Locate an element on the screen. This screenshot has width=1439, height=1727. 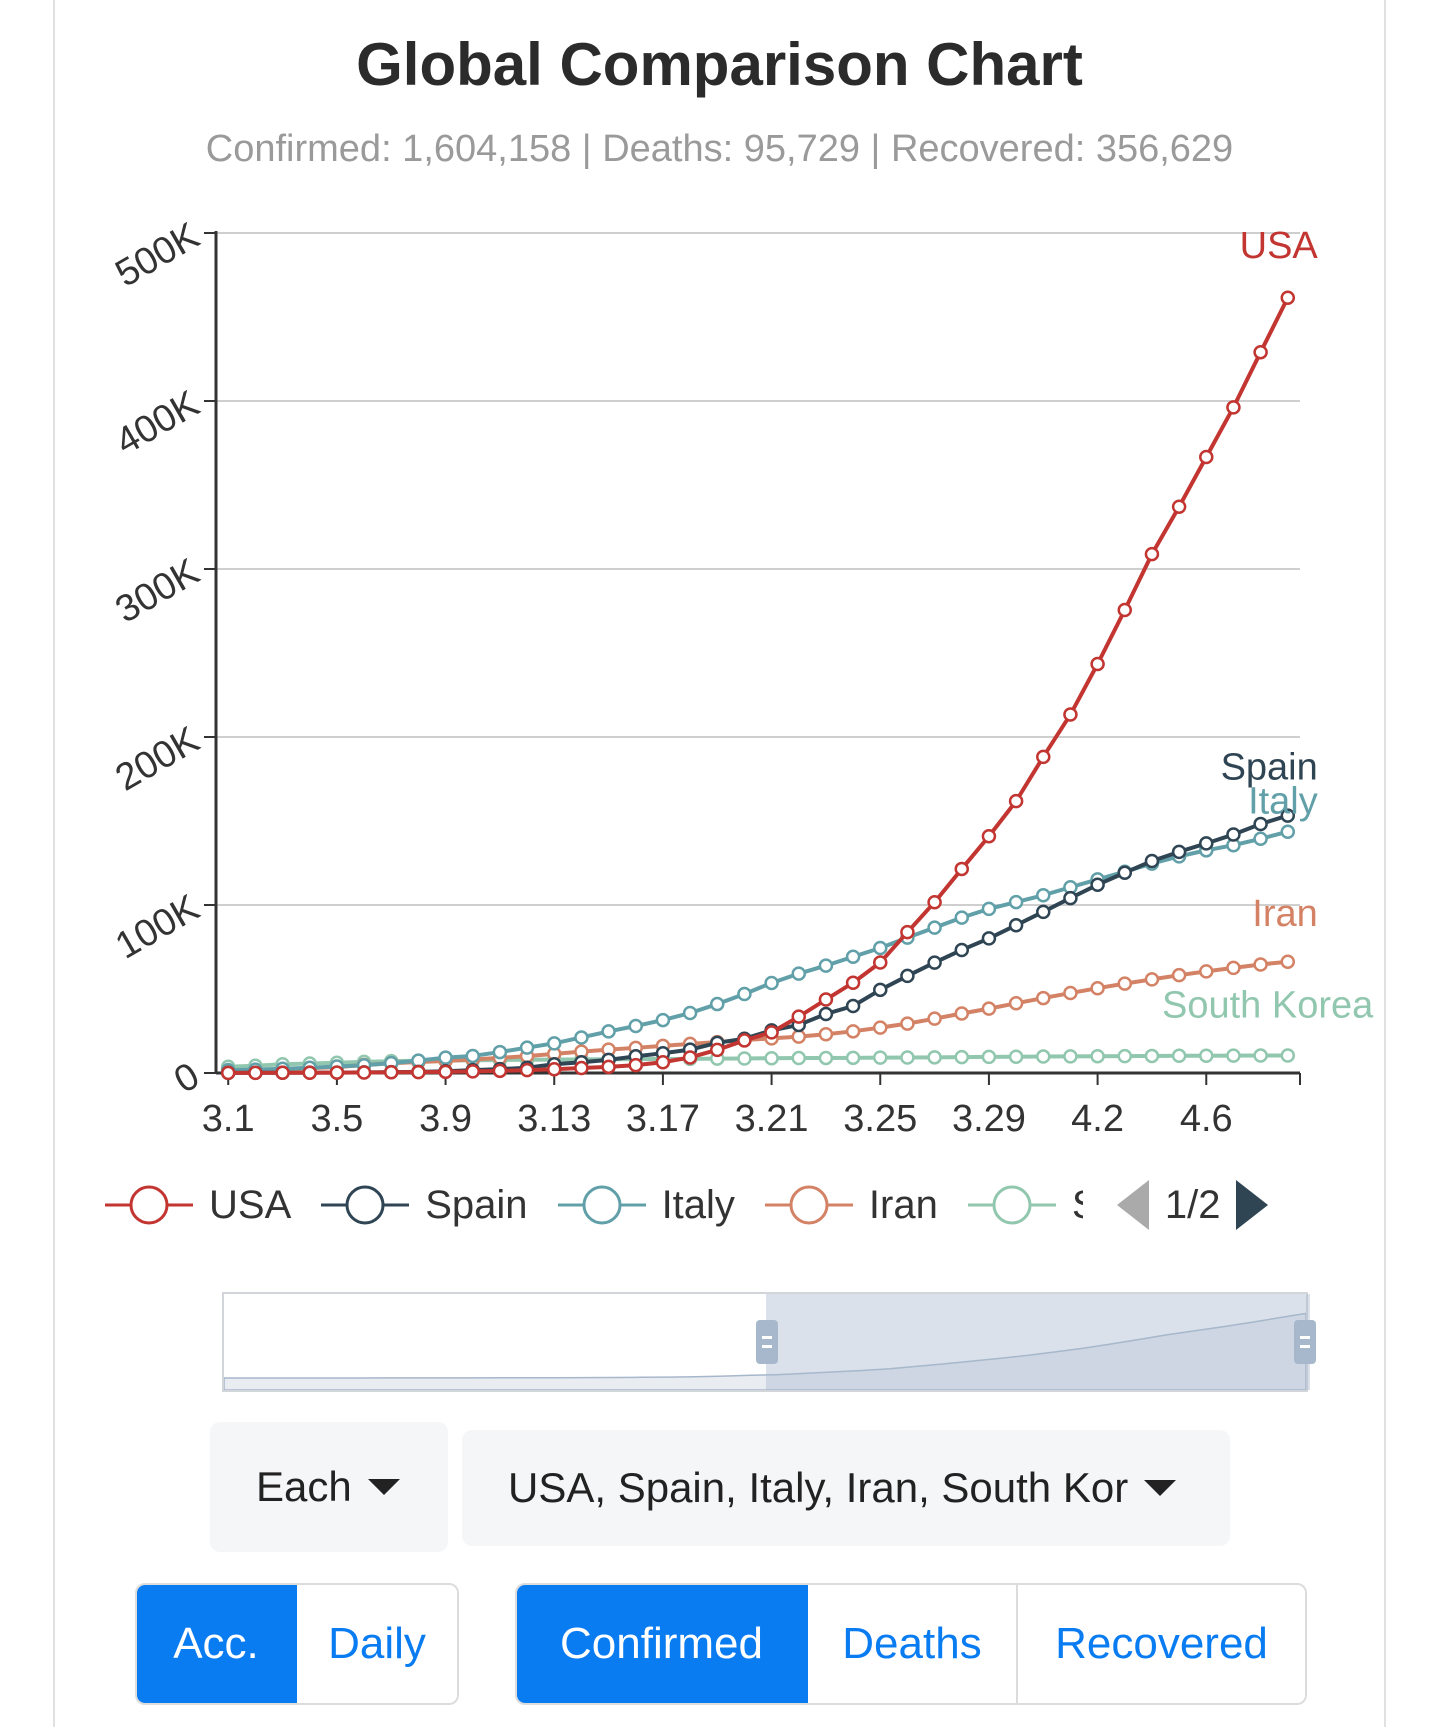
slider-end-handle-icon is located at coordinates (1305, 1342).